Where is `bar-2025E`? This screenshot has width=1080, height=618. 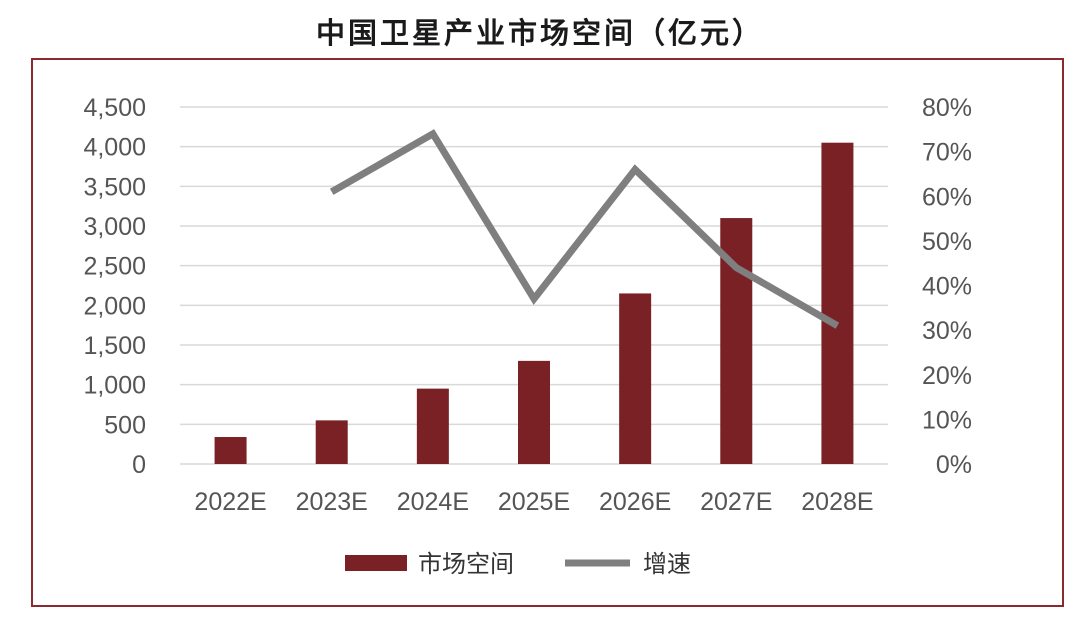 bar-2025E is located at coordinates (534, 412).